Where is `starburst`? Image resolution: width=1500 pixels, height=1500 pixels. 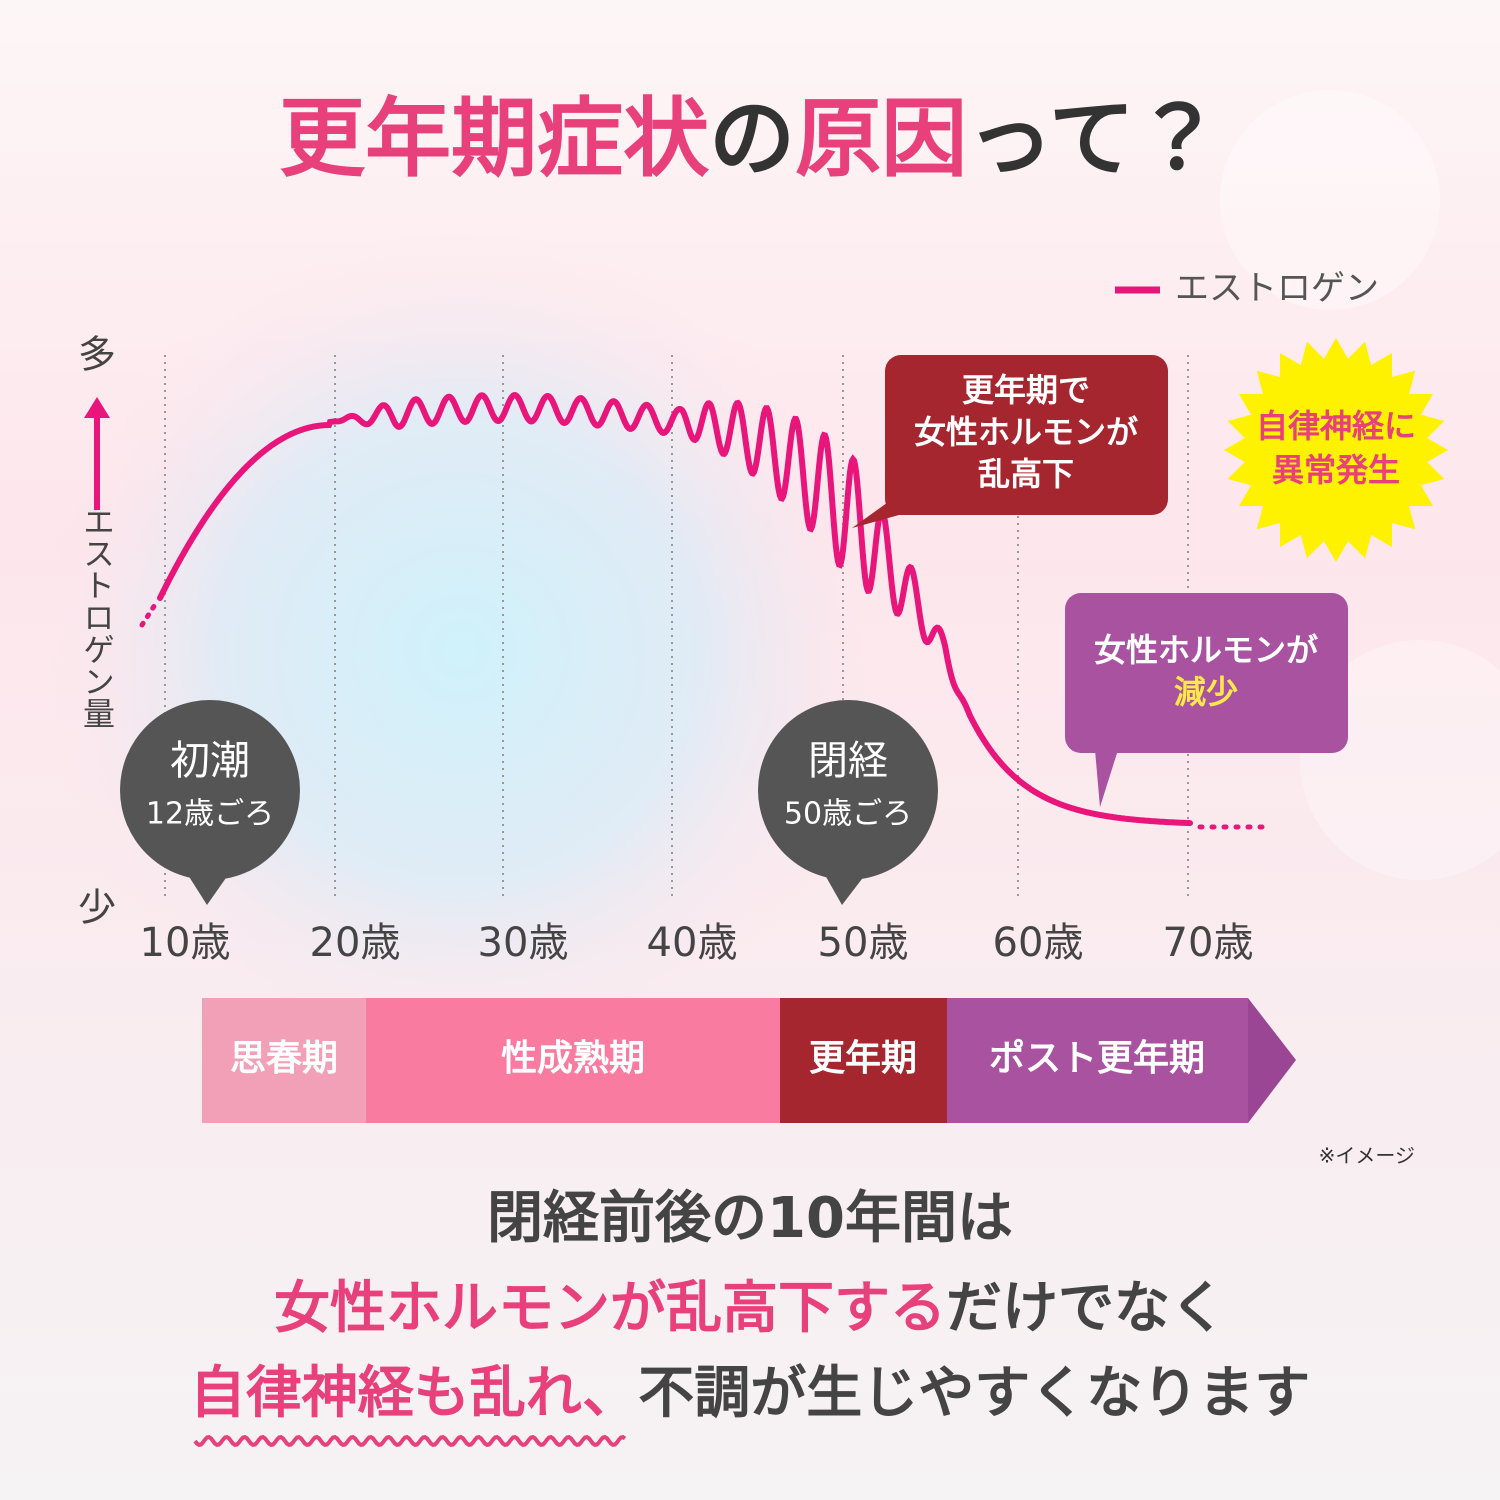
starburst is located at coordinates (1336, 450).